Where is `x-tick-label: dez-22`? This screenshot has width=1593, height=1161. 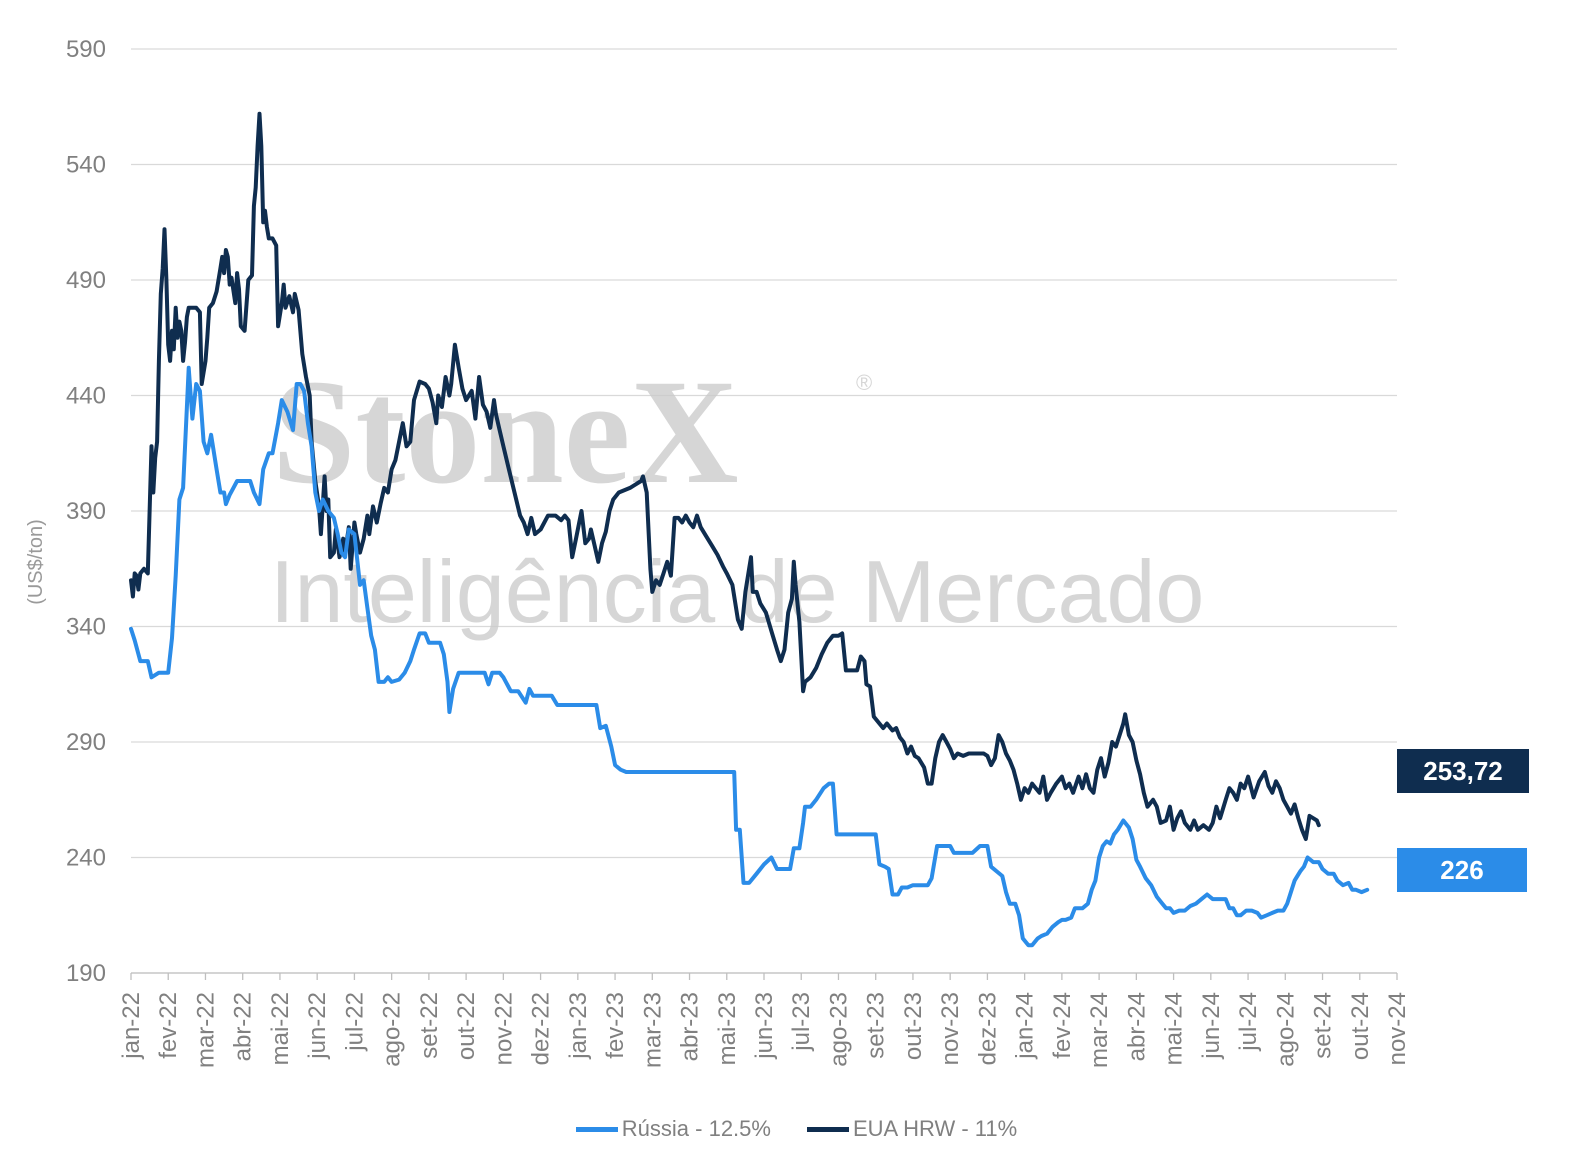 x-tick-label: dez-22 is located at coordinates (541, 1028).